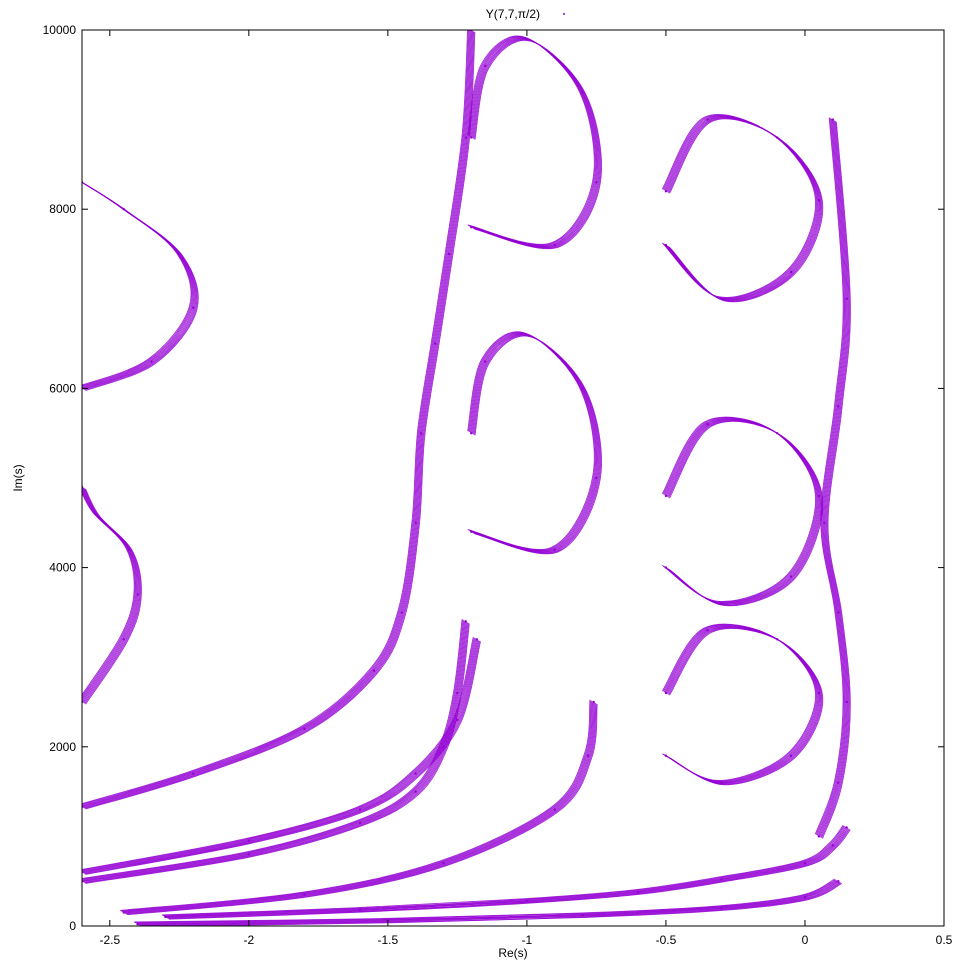 The width and height of the screenshot is (955, 964). Describe the element at coordinates (62, 388) in the screenshot. I see `y-tick-label: 6000` at that location.